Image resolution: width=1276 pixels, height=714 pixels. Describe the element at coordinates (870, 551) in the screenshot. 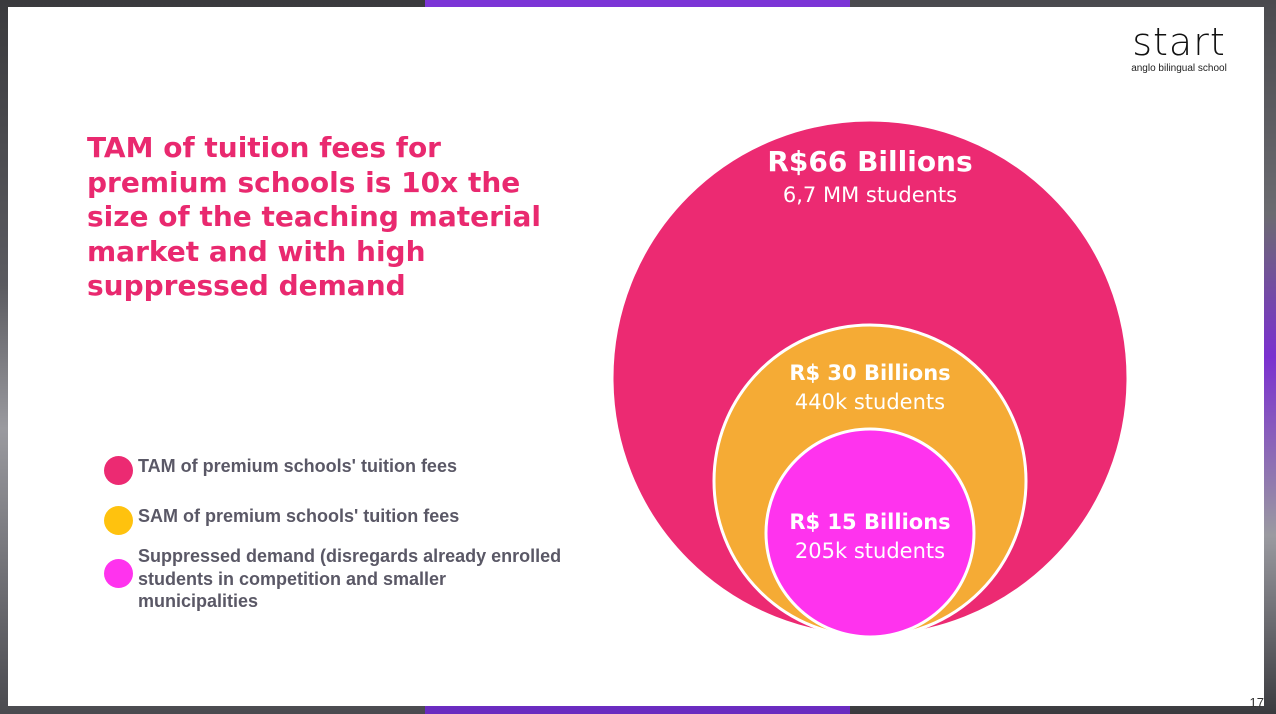

I see `suppressed-students-label: 205k students` at that location.